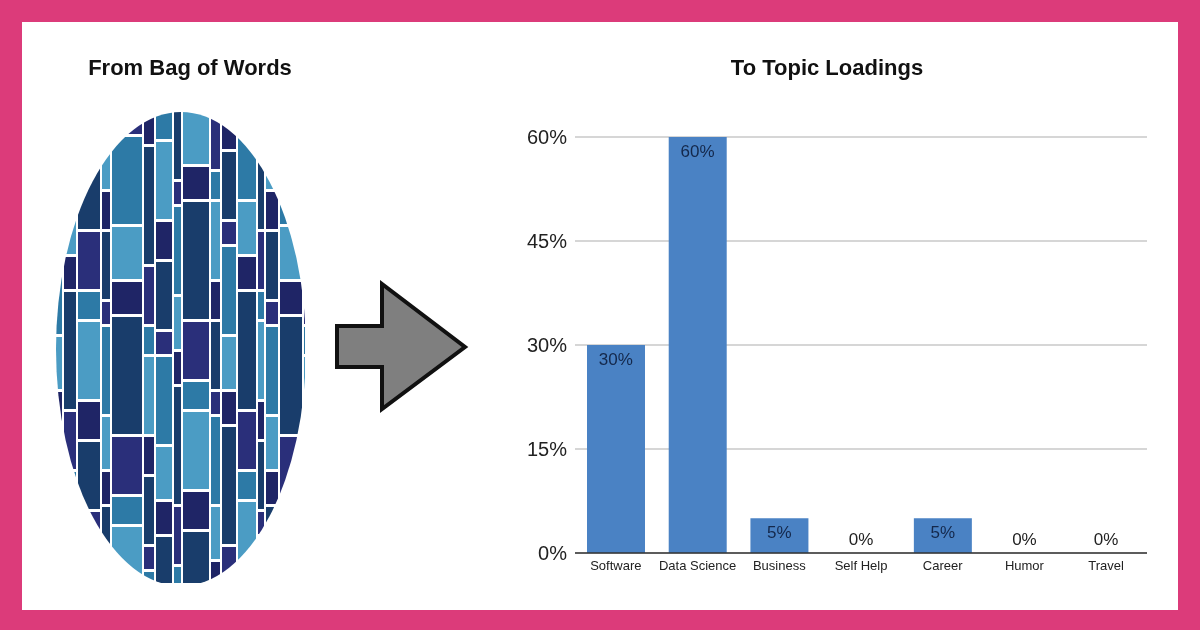 This screenshot has height=630, width=1200. I want to click on data-label: 30%, so click(615, 359).